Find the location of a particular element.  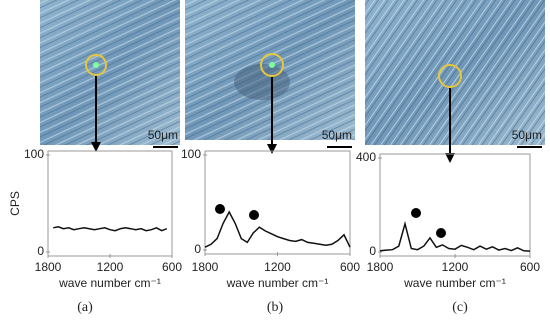

laser-b is located at coordinates (272, 65).